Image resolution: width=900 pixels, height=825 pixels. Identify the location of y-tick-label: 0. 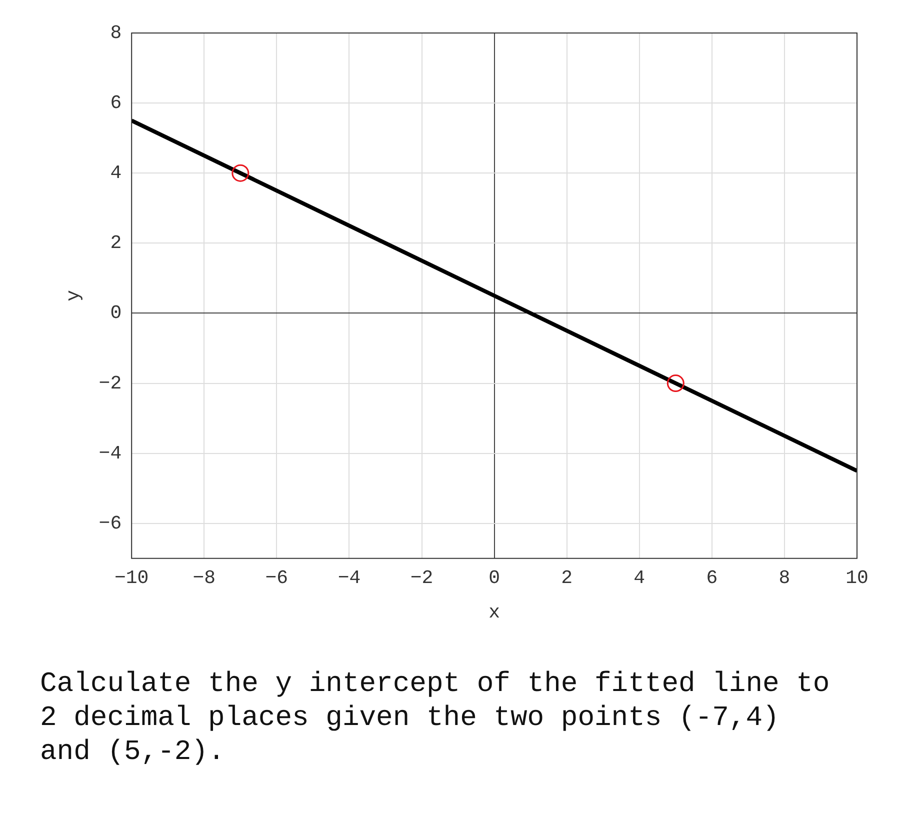
(116, 313).